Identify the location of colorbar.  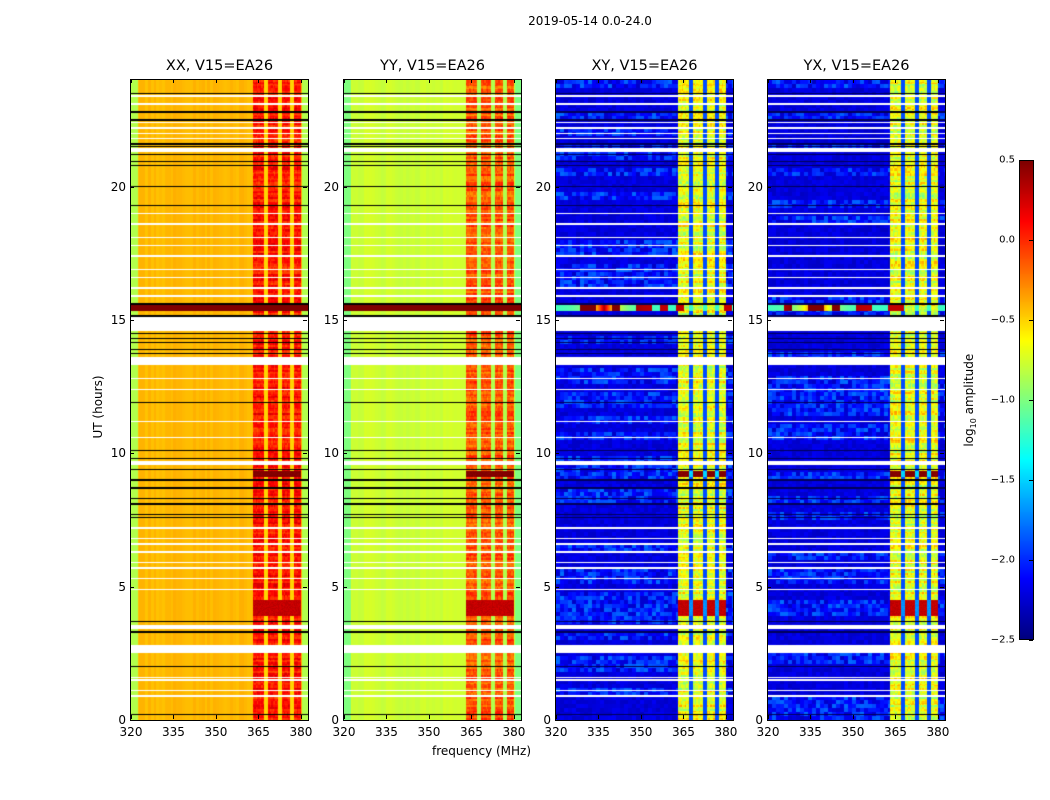
(1026, 400).